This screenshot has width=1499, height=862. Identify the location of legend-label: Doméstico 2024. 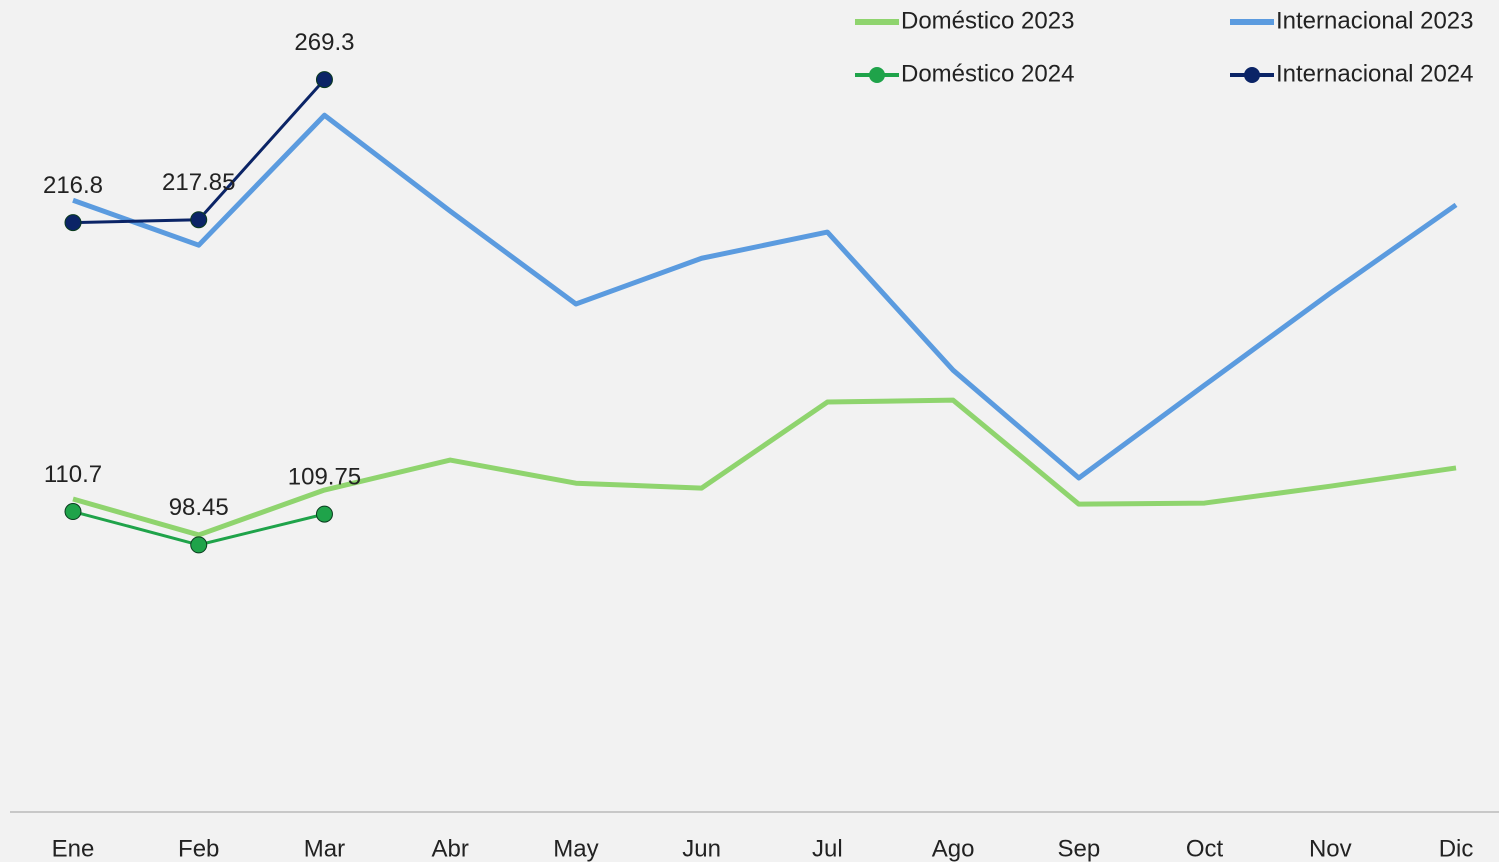
(987, 73).